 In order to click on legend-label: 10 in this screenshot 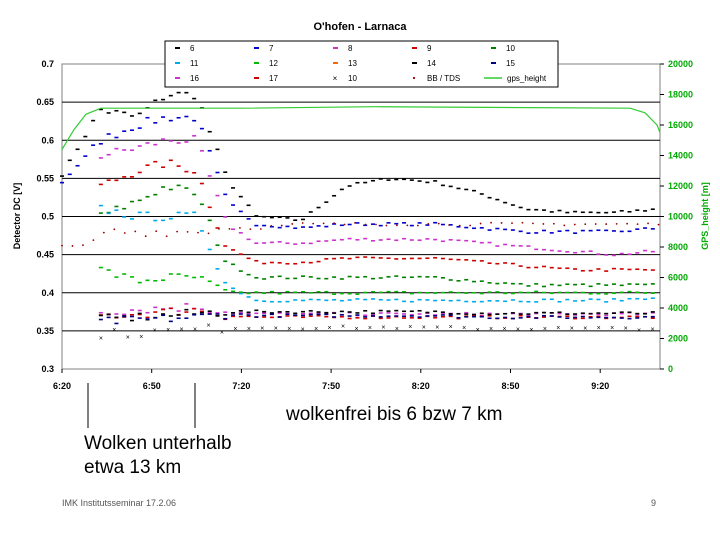, I will do `click(510, 48)`.